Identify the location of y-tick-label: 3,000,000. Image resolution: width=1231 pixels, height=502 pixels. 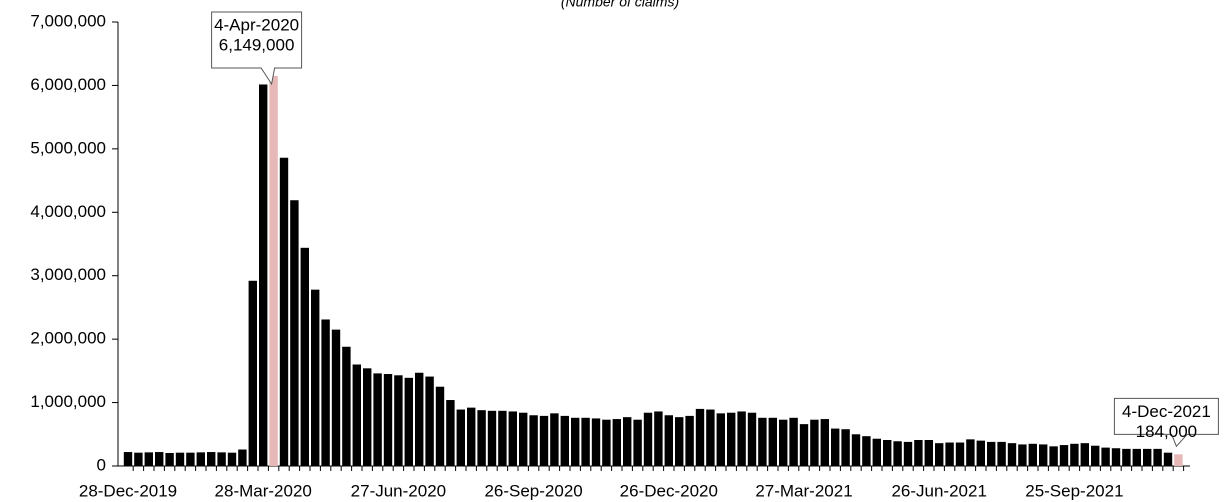
(68, 274).